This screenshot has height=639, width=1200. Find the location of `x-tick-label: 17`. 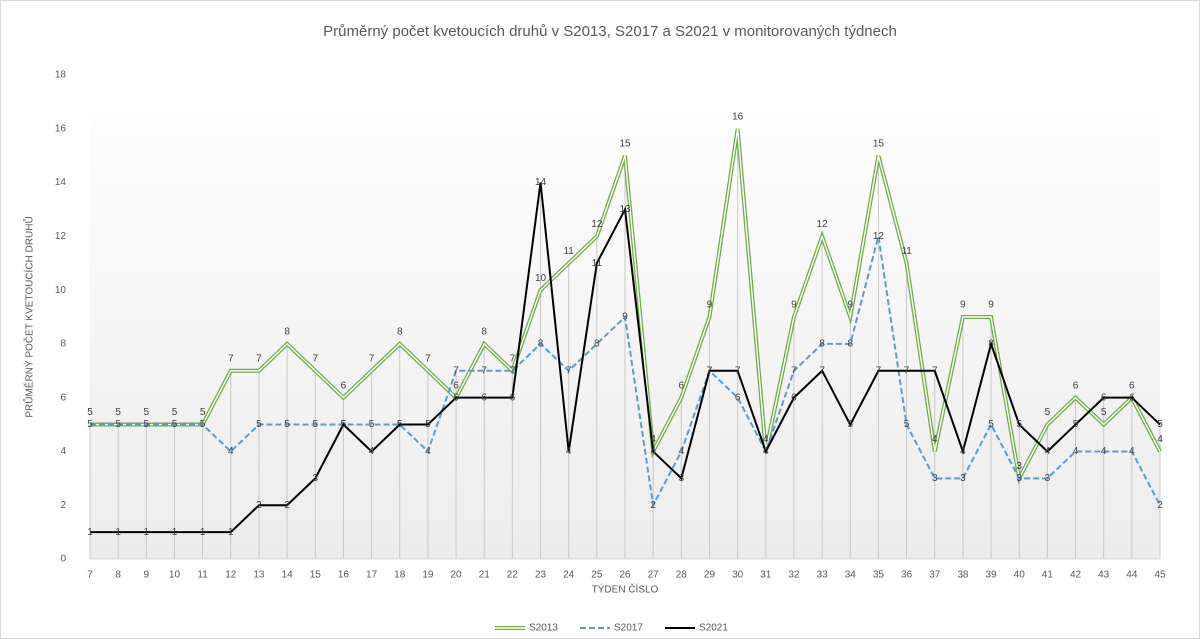

x-tick-label: 17 is located at coordinates (372, 575).